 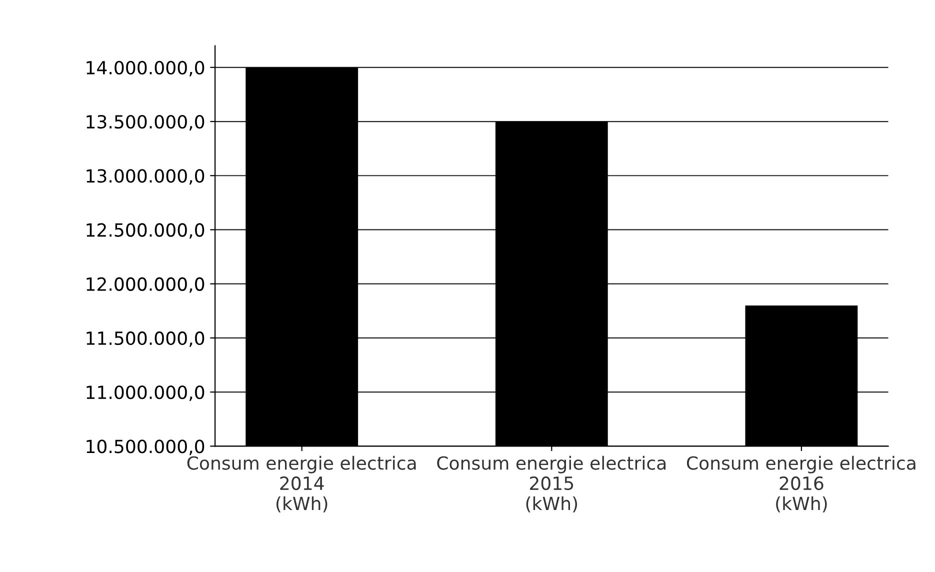 I want to click on y-tick-label: 13.500.000,0, so click(x=145, y=122).